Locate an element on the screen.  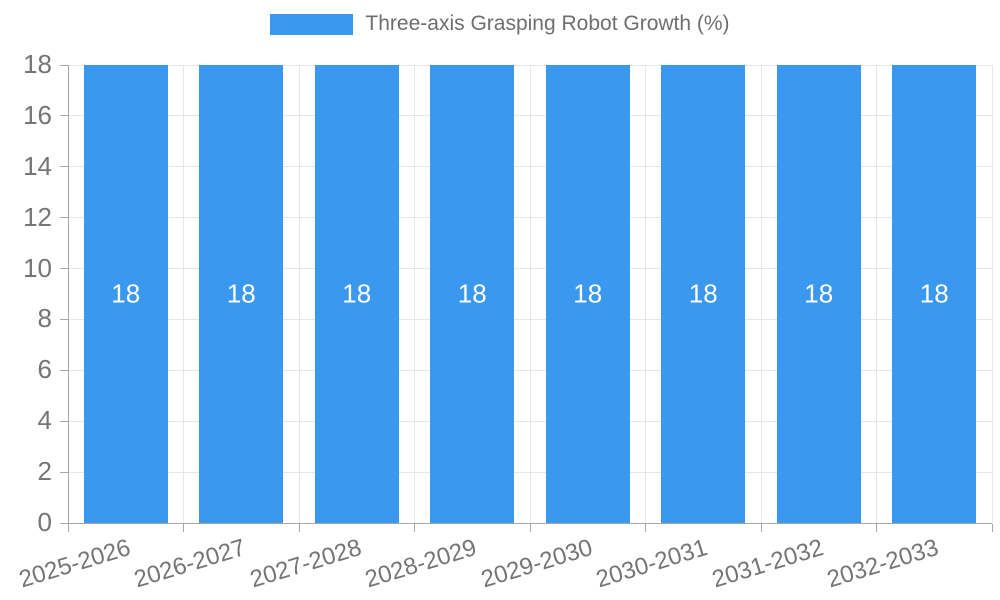
chart-legend: Three-axis Grasping Robot Growth (%) is located at coordinates (500, 24).